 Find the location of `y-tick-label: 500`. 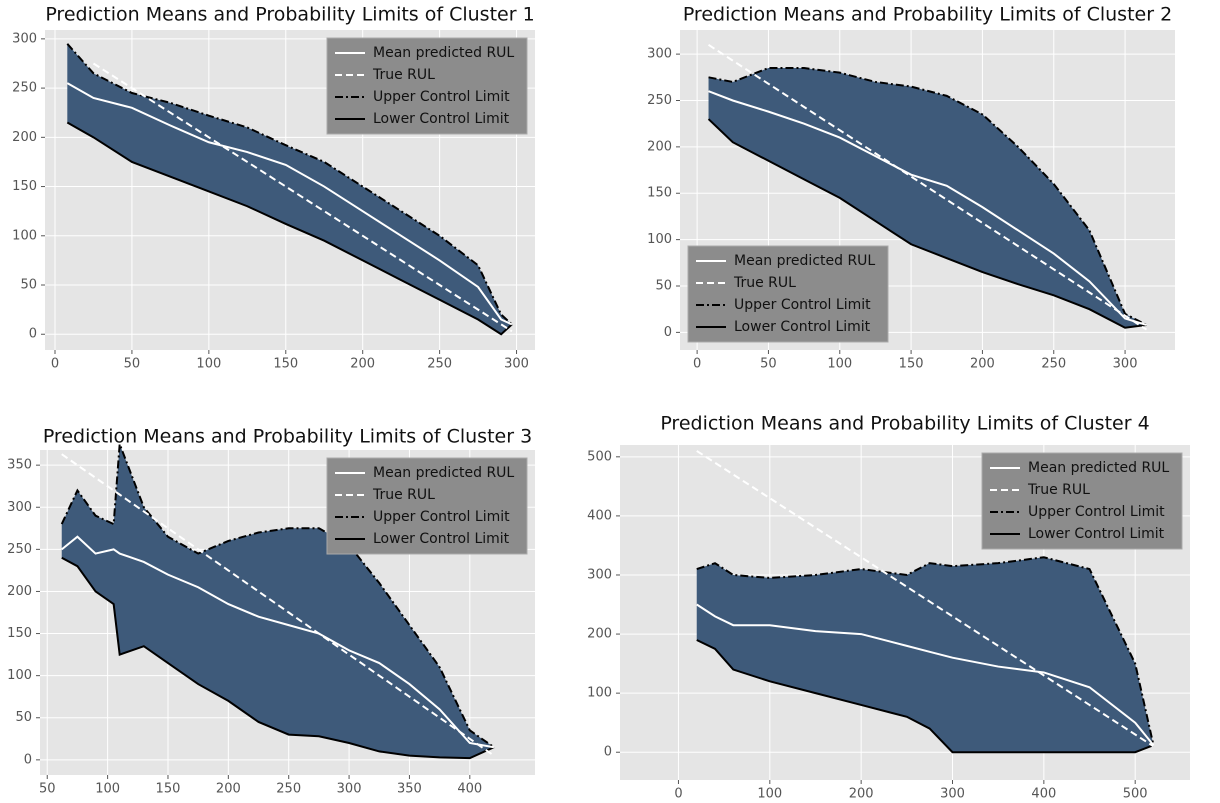

y-tick-label: 500 is located at coordinates (599, 456).